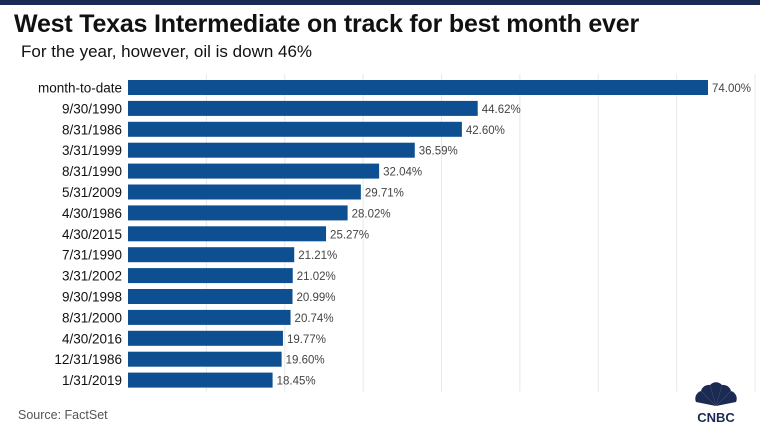 This screenshot has width=760, height=431. Describe the element at coordinates (384, 194) in the screenshot. I see `value-label: 29.71%` at that location.